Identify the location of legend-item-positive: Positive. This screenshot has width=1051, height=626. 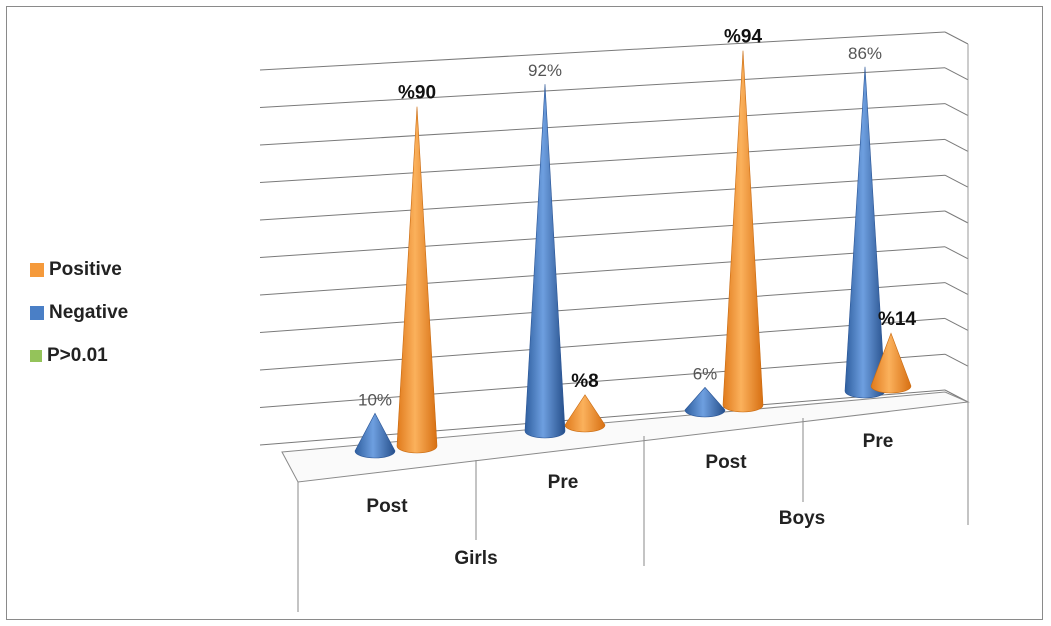
(79, 270).